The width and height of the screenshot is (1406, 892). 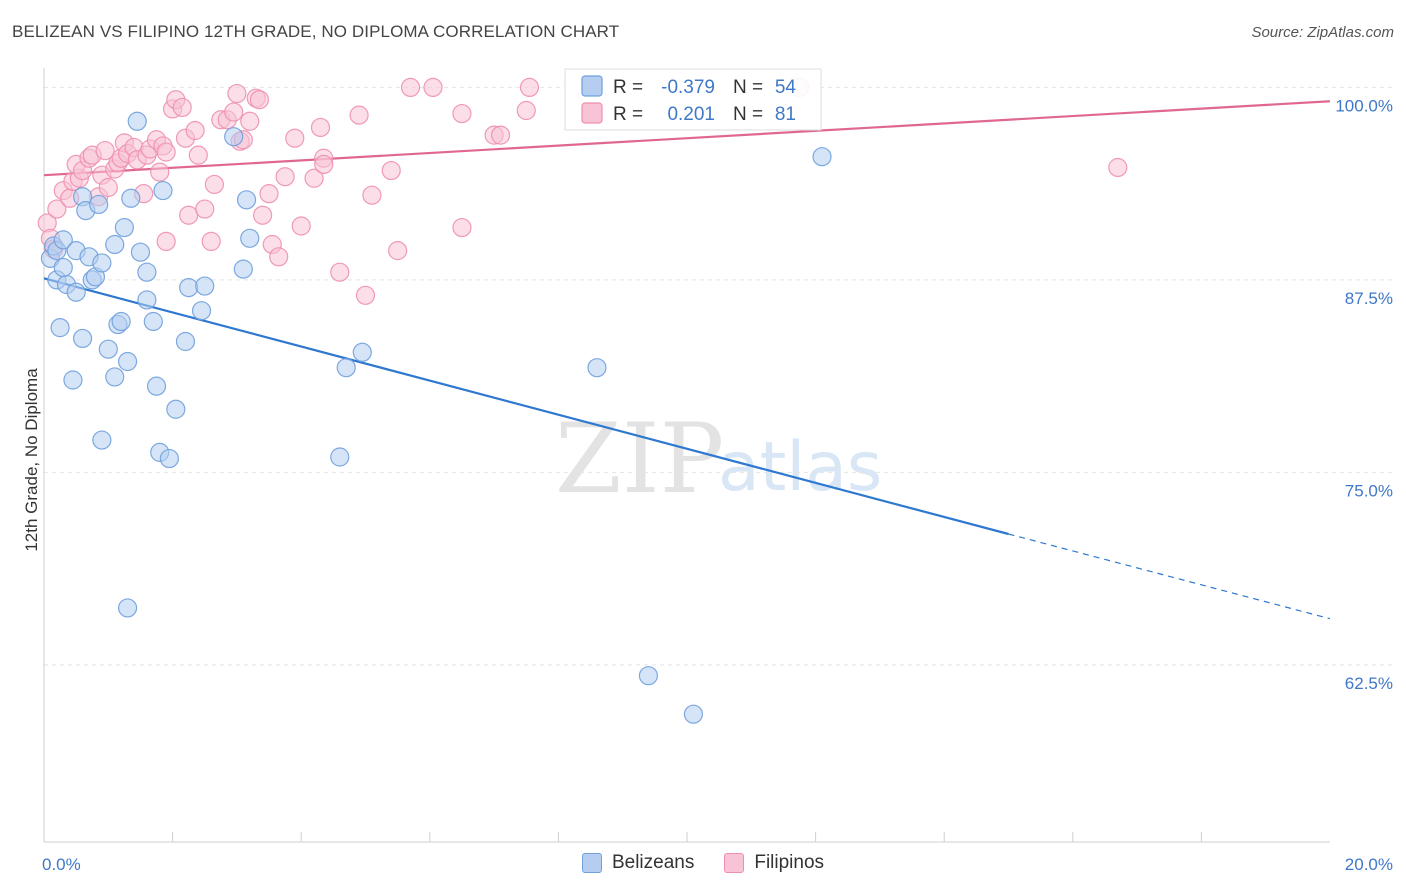 What do you see at coordinates (1369, 683) in the screenshot?
I see `y-tick-label: 62.5%` at bounding box center [1369, 683].